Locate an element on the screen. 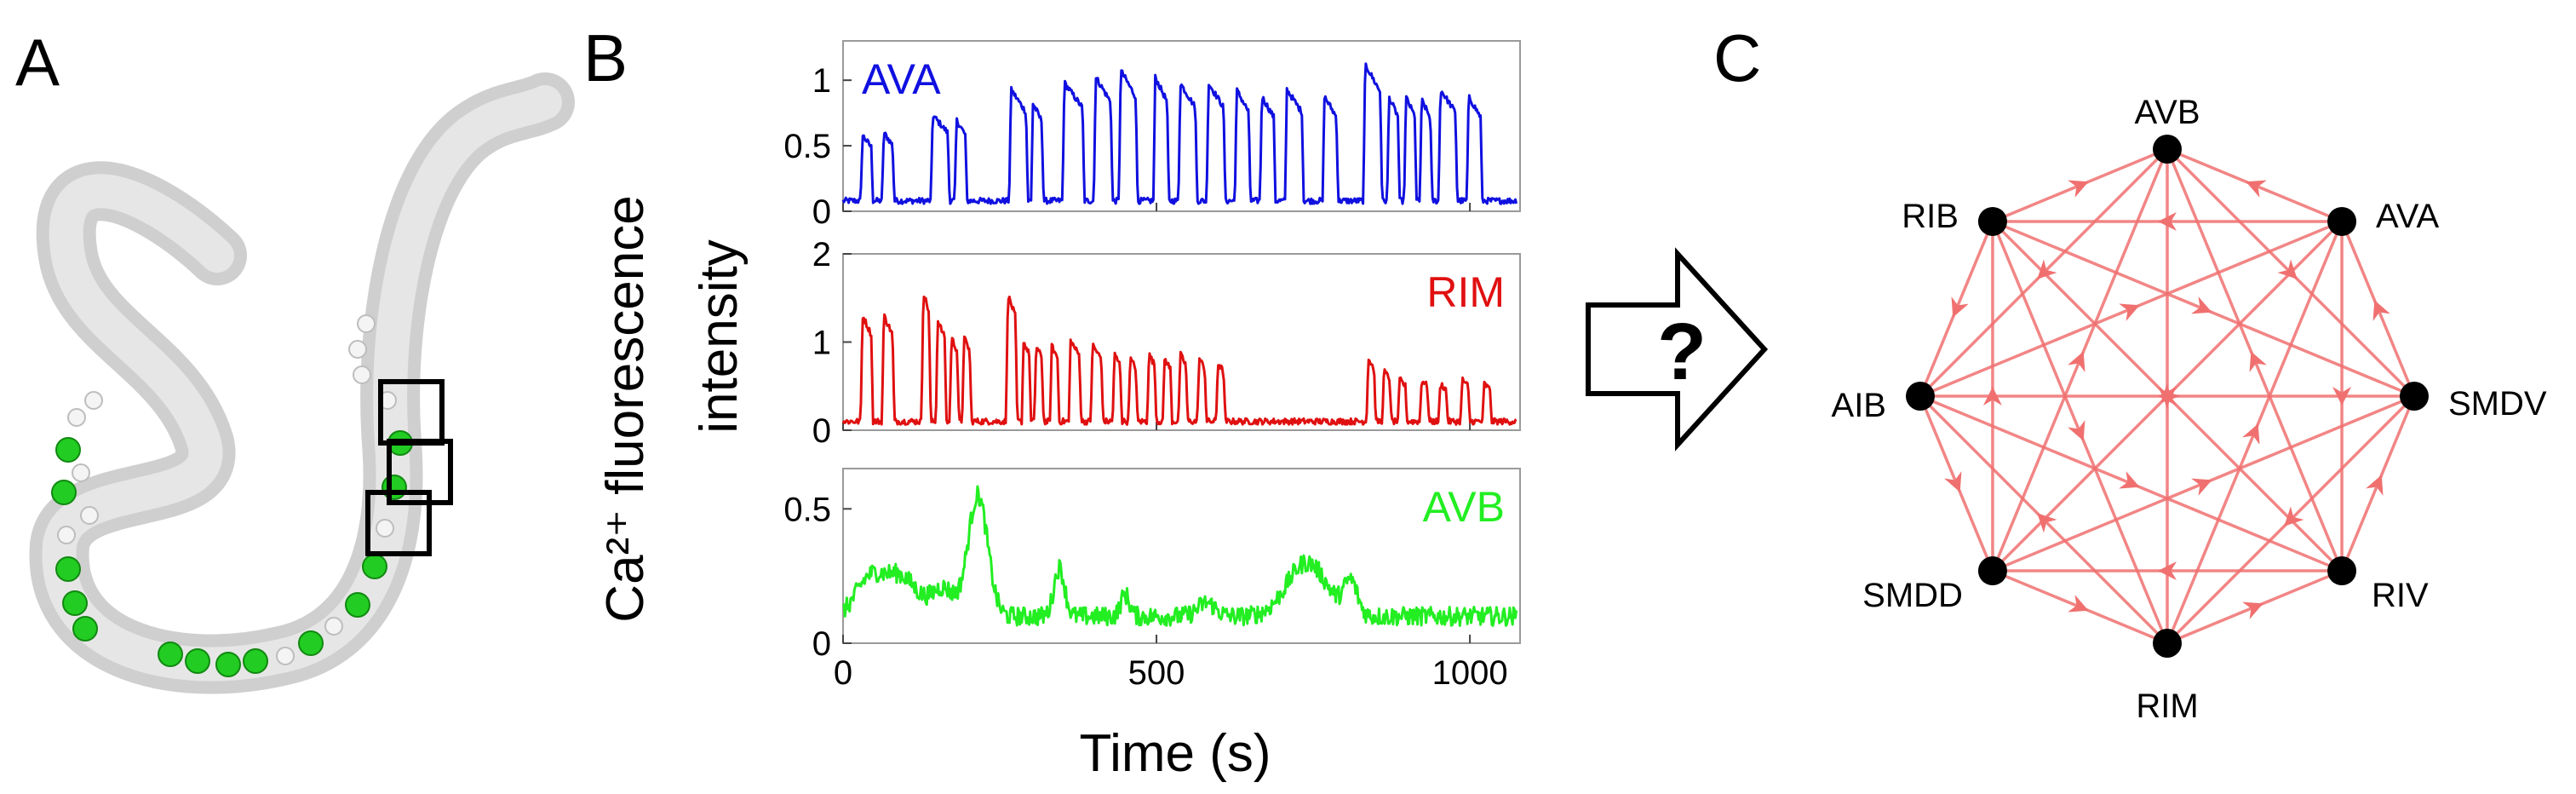  node-label-avb: AVB is located at coordinates (2167, 112).